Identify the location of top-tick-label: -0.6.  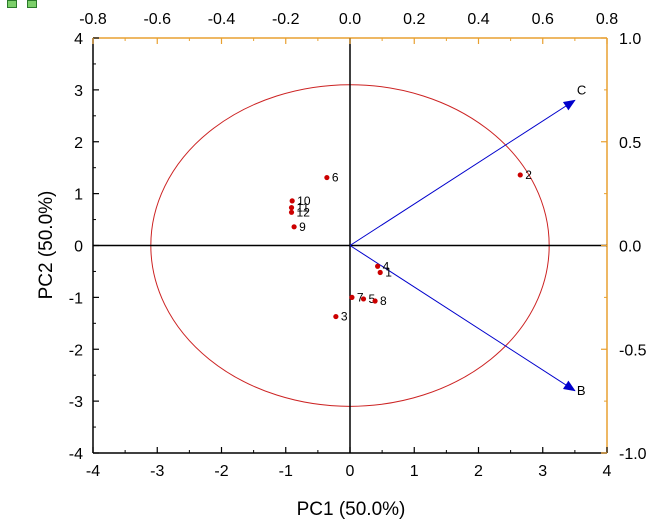
(157, 19).